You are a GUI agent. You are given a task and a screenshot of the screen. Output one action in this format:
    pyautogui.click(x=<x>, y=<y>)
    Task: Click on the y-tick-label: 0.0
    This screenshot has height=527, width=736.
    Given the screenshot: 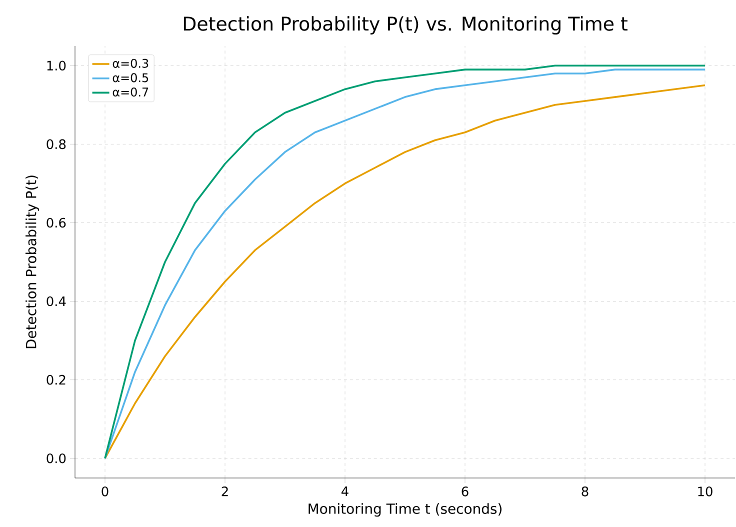 What is the action you would take?
    pyautogui.click(x=56, y=458)
    